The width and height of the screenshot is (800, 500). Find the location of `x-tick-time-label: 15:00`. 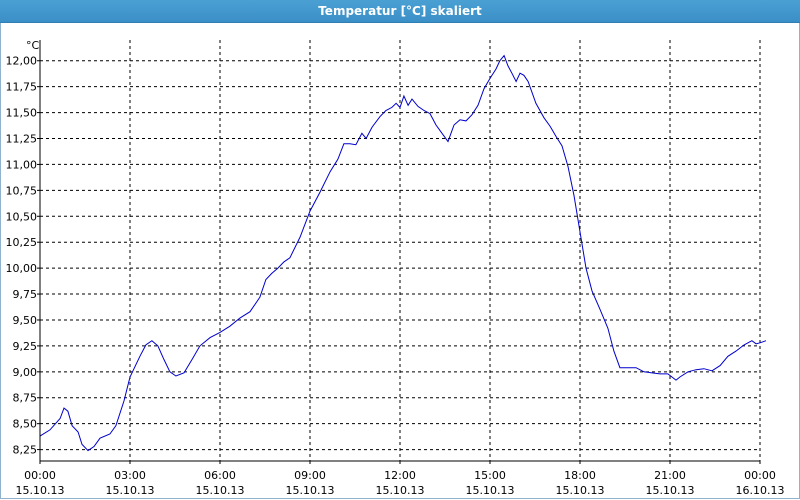

x-tick-time-label: 15:00 is located at coordinates (490, 475).